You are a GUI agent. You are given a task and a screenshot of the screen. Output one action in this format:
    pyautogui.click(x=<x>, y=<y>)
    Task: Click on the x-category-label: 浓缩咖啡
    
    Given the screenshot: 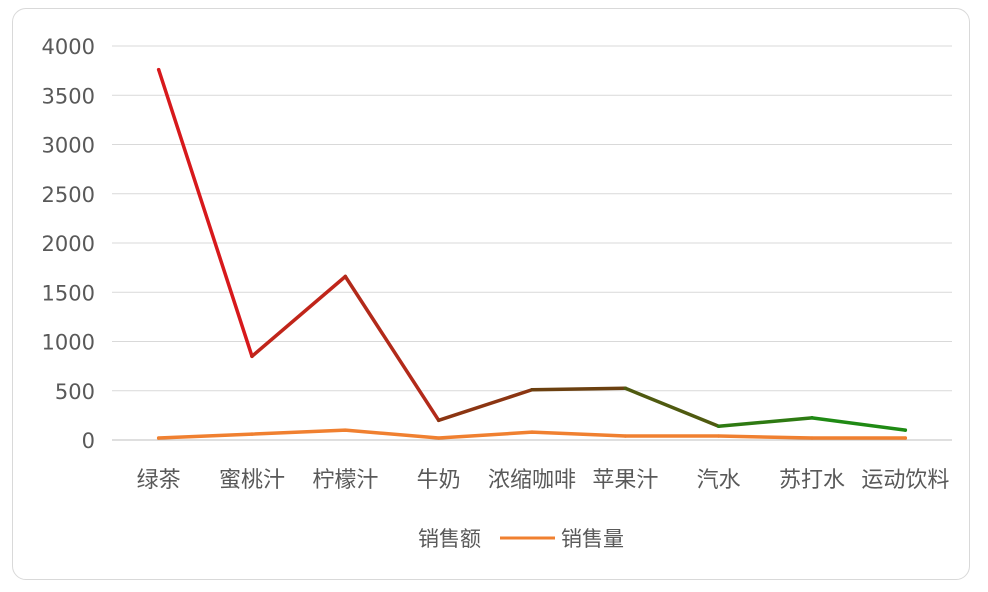 What is the action you would take?
    pyautogui.click(x=532, y=480)
    